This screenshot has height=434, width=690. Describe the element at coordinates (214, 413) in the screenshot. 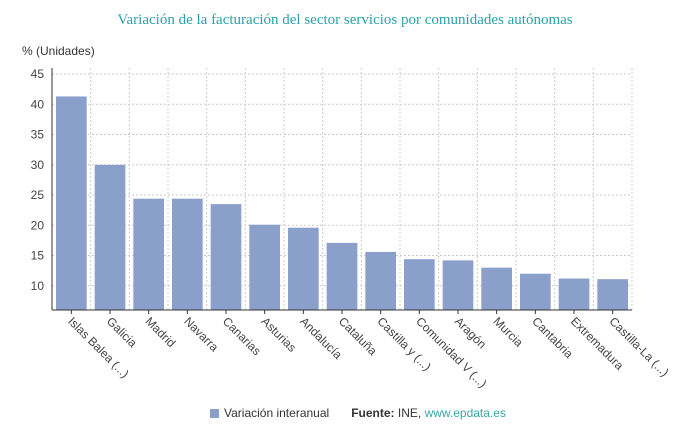

I see `legend-swatch` at that location.